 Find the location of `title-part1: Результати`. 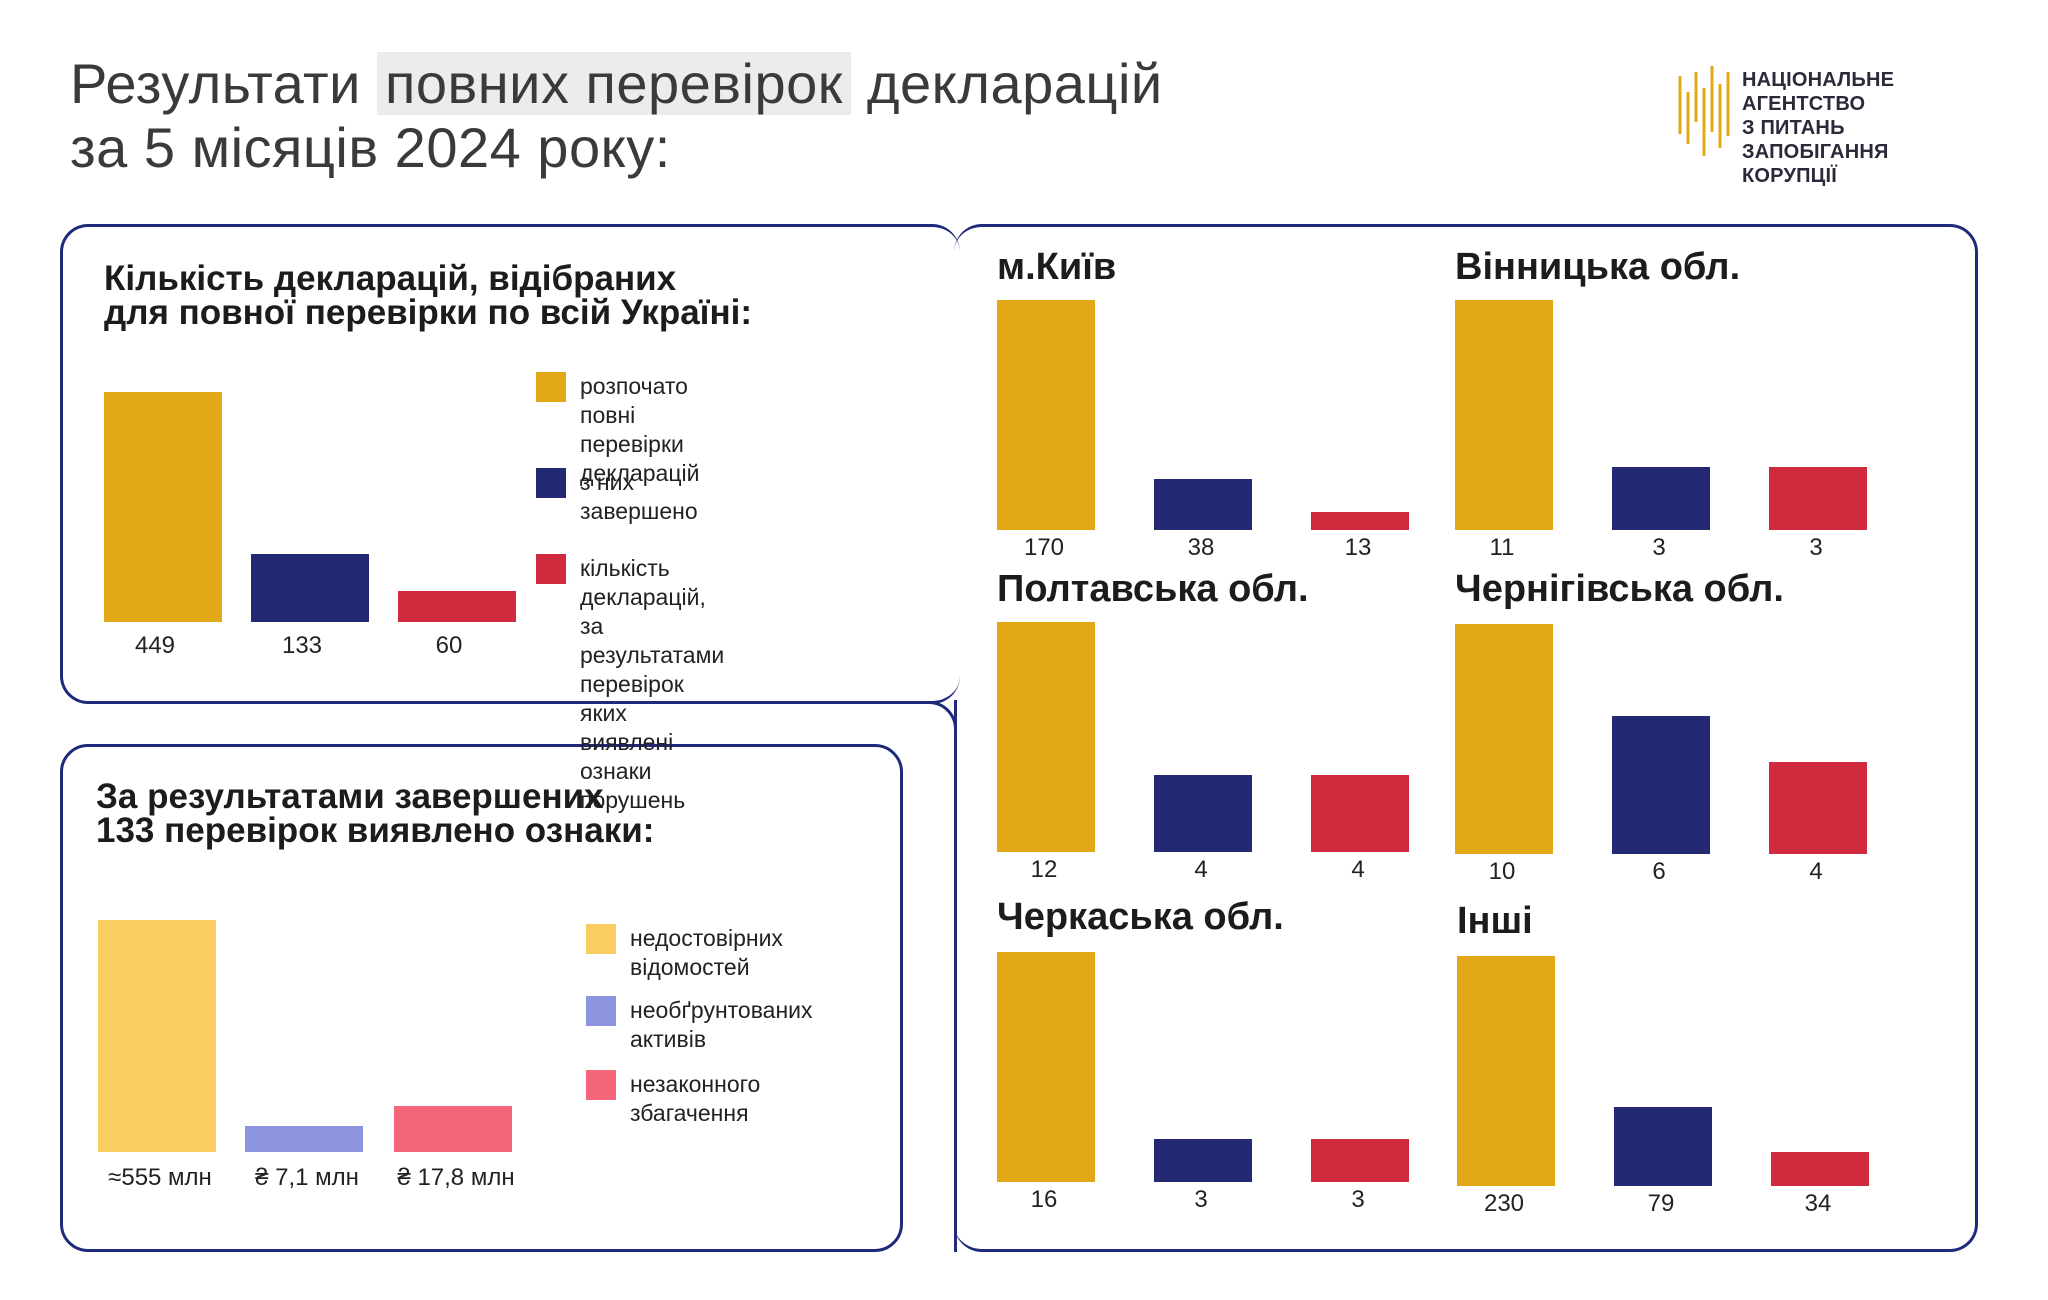

title-part1: Результати is located at coordinates (224, 83).